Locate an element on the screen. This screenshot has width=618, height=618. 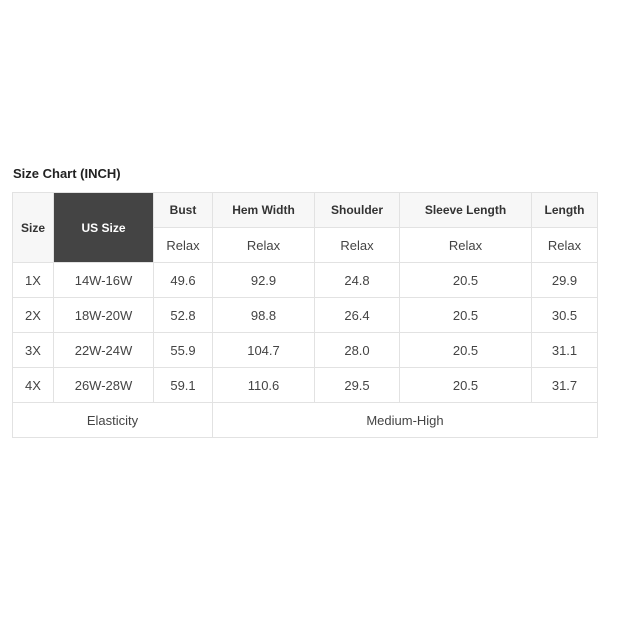
chart-title: Size Chart (INCH) is located at coordinates (67, 173).